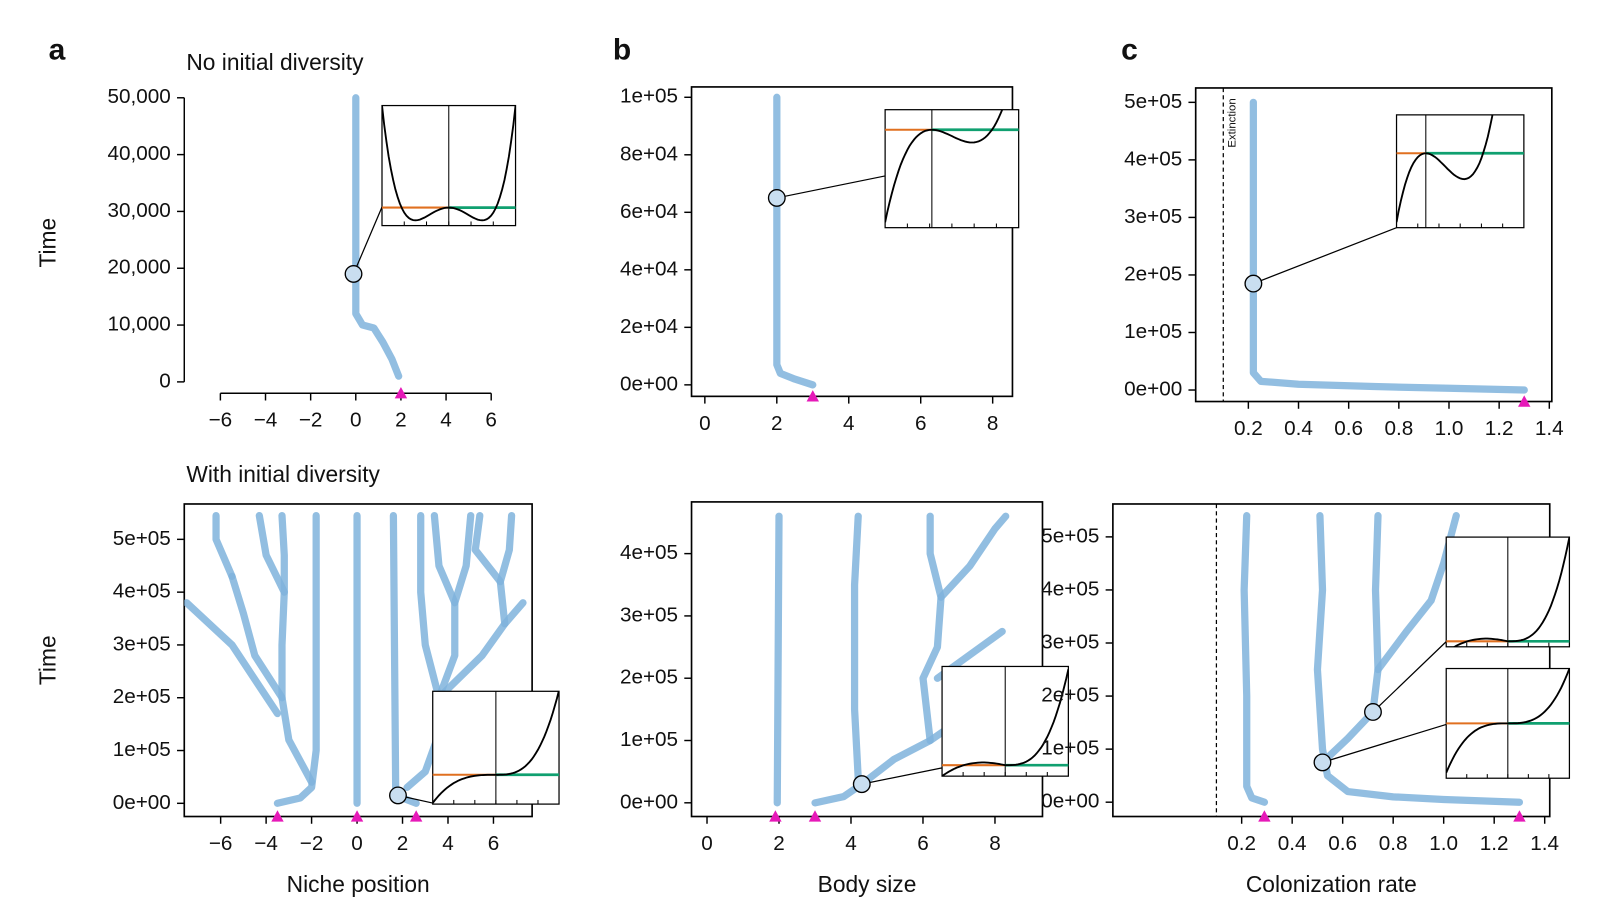 Image resolution: width=1616 pixels, height=920 pixels. What do you see at coordinates (275, 62) in the screenshot?
I see `panel-title: No initial diversity` at bounding box center [275, 62].